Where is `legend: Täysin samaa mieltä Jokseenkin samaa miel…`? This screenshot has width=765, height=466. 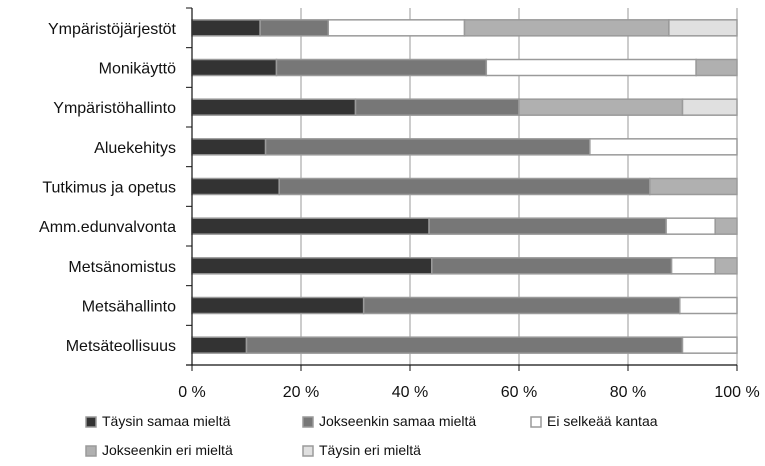
legend: Täysin samaa mieltä Jokseenkin samaa miel… is located at coordinates (371, 435).